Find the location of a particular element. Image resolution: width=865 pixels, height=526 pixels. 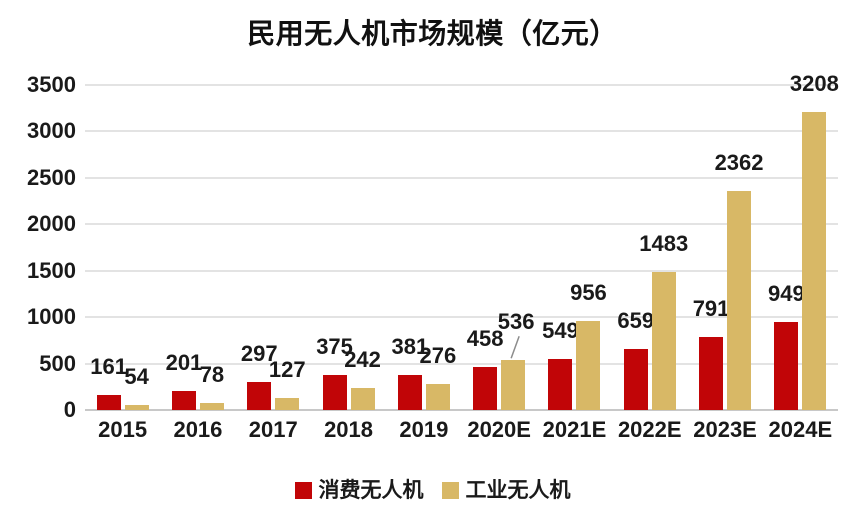

x-axis-category-label: 2015 is located at coordinates (123, 429).